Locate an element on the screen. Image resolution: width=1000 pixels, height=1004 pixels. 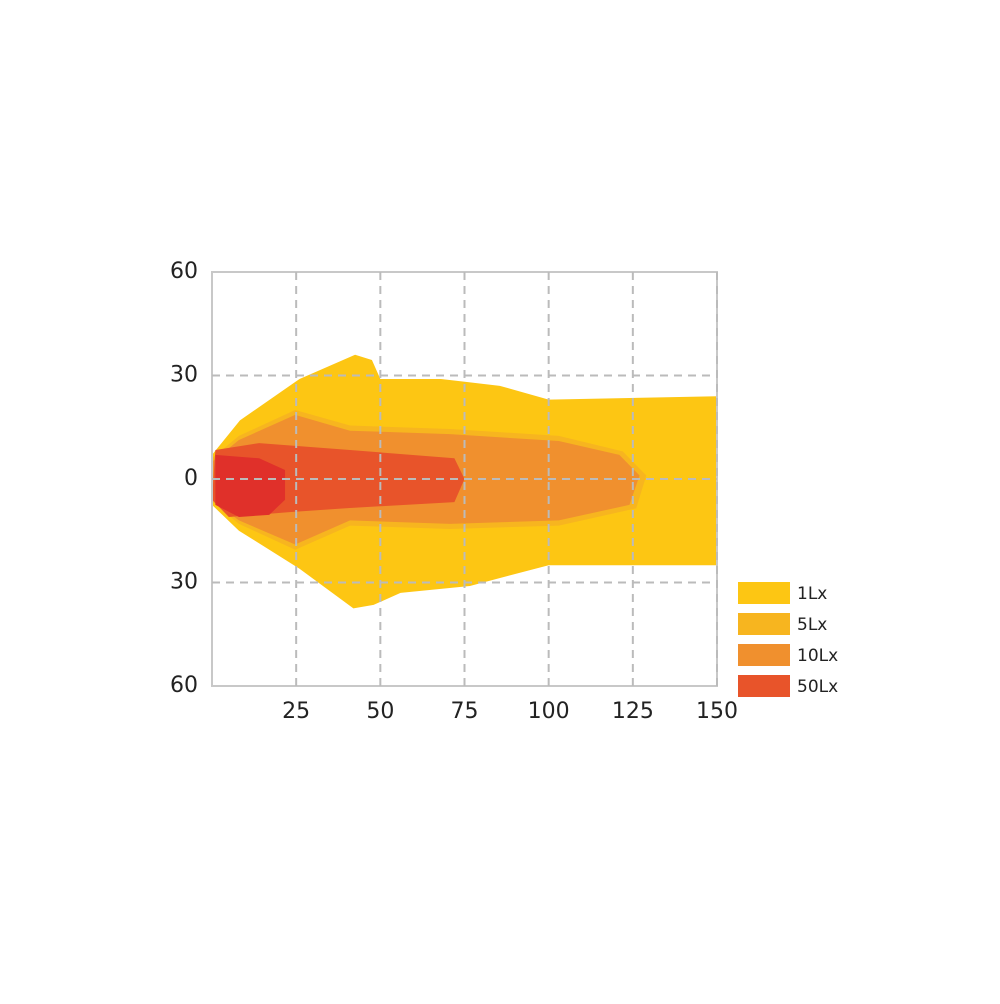
x-tick-label: 25 is located at coordinates (296, 711).